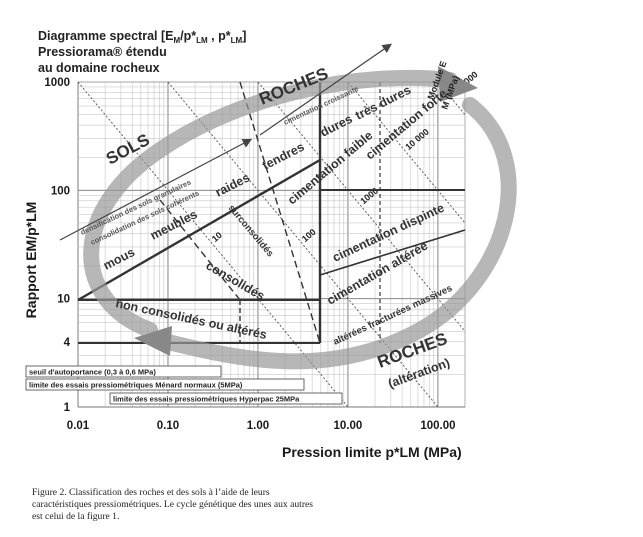 The image size is (643, 537). What do you see at coordinates (31, 260) in the screenshot?
I see `y-axis-label: Rapport EM/p*LM` at bounding box center [31, 260].